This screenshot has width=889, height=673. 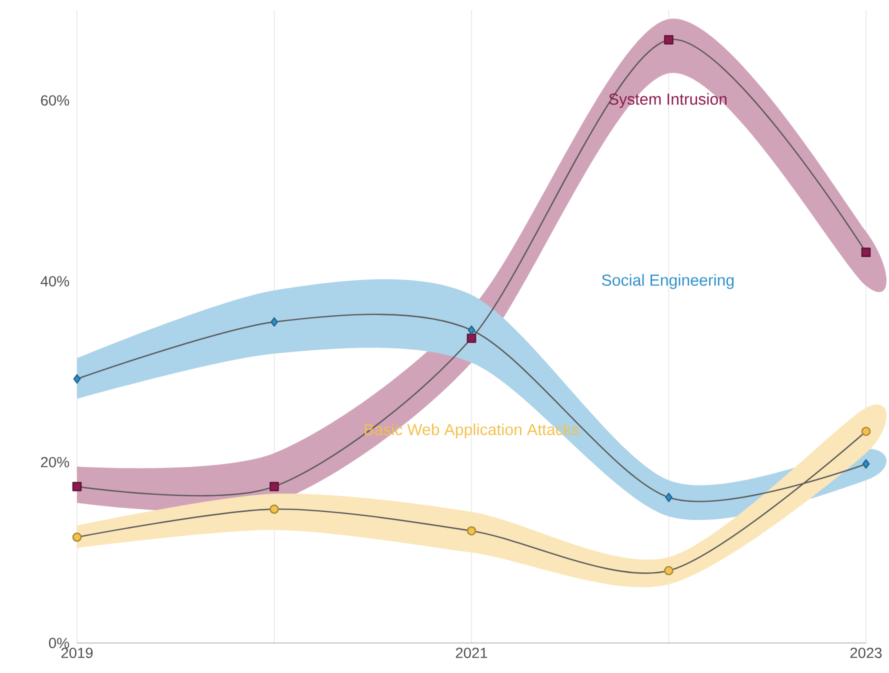 I want to click on text: Social Engineering, so click(x=668, y=282).